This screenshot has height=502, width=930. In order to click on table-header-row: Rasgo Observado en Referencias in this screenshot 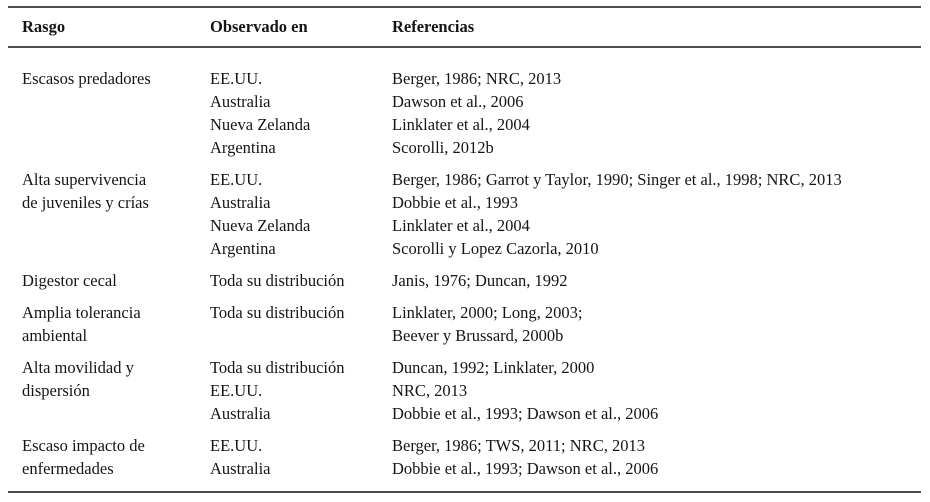, I will do `click(464, 28)`.